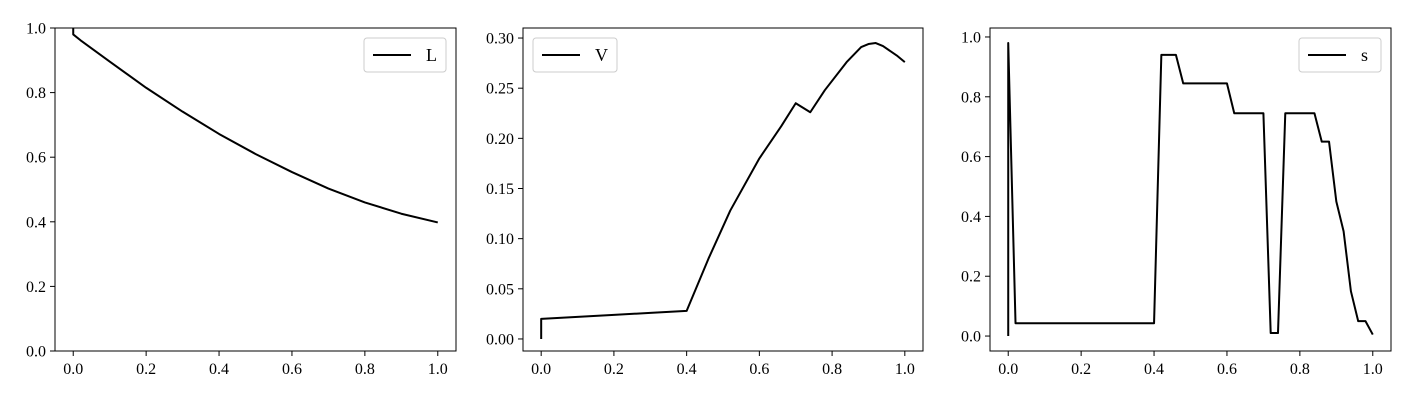 The width and height of the screenshot is (1413, 400). Describe the element at coordinates (1340, 55) in the screenshot. I see `legend: s` at that location.